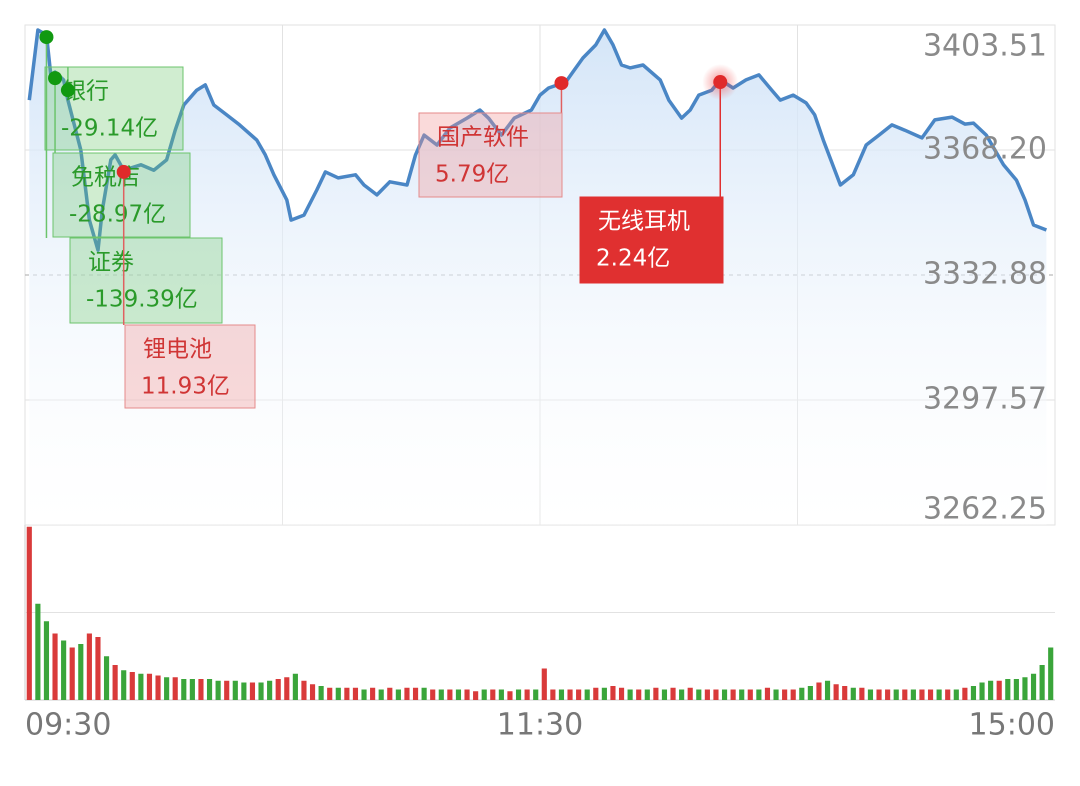 The height and width of the screenshot is (786, 1080). I want to click on x-tick-label: 15:00, so click(1012, 725).